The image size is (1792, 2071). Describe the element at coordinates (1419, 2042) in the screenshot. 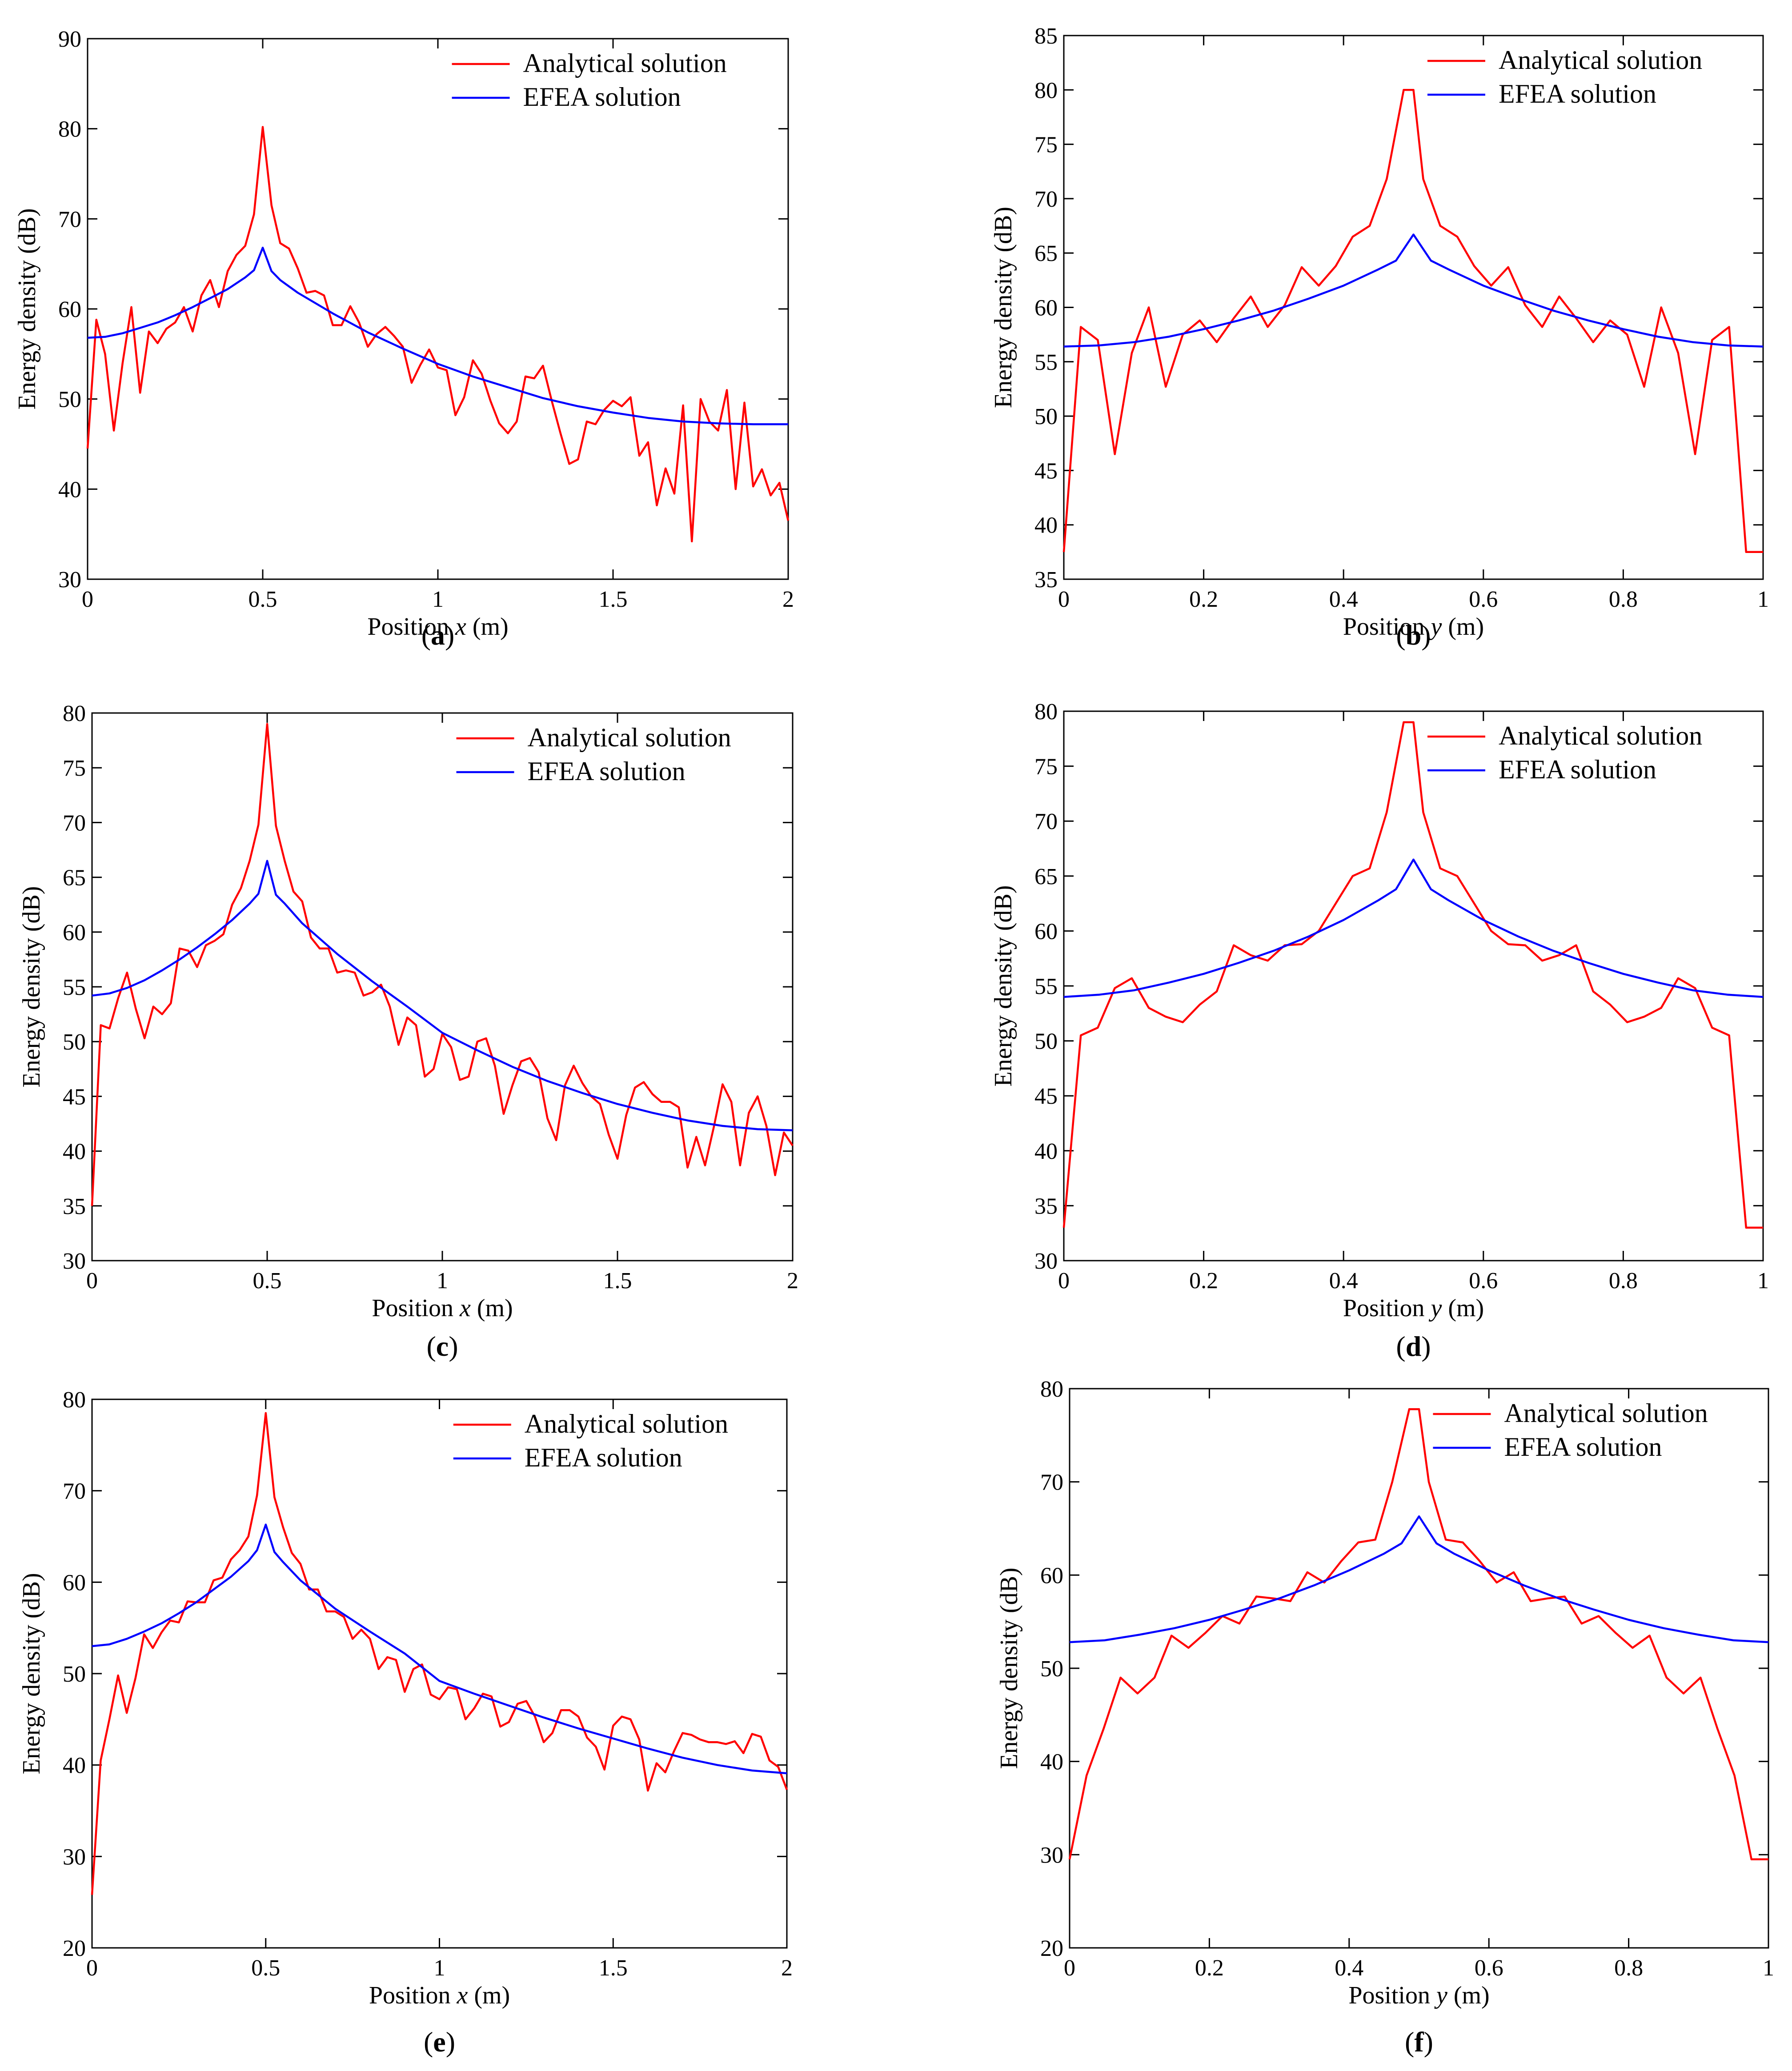

I see `panel-caption: (f)` at that location.